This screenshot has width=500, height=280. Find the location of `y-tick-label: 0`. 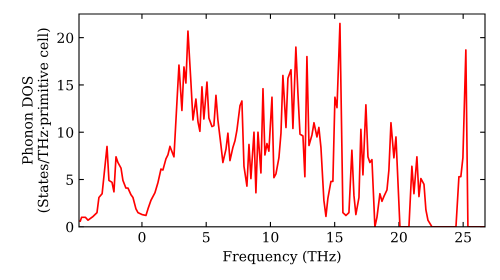

y-tick-label: 0 is located at coordinates (70, 227).